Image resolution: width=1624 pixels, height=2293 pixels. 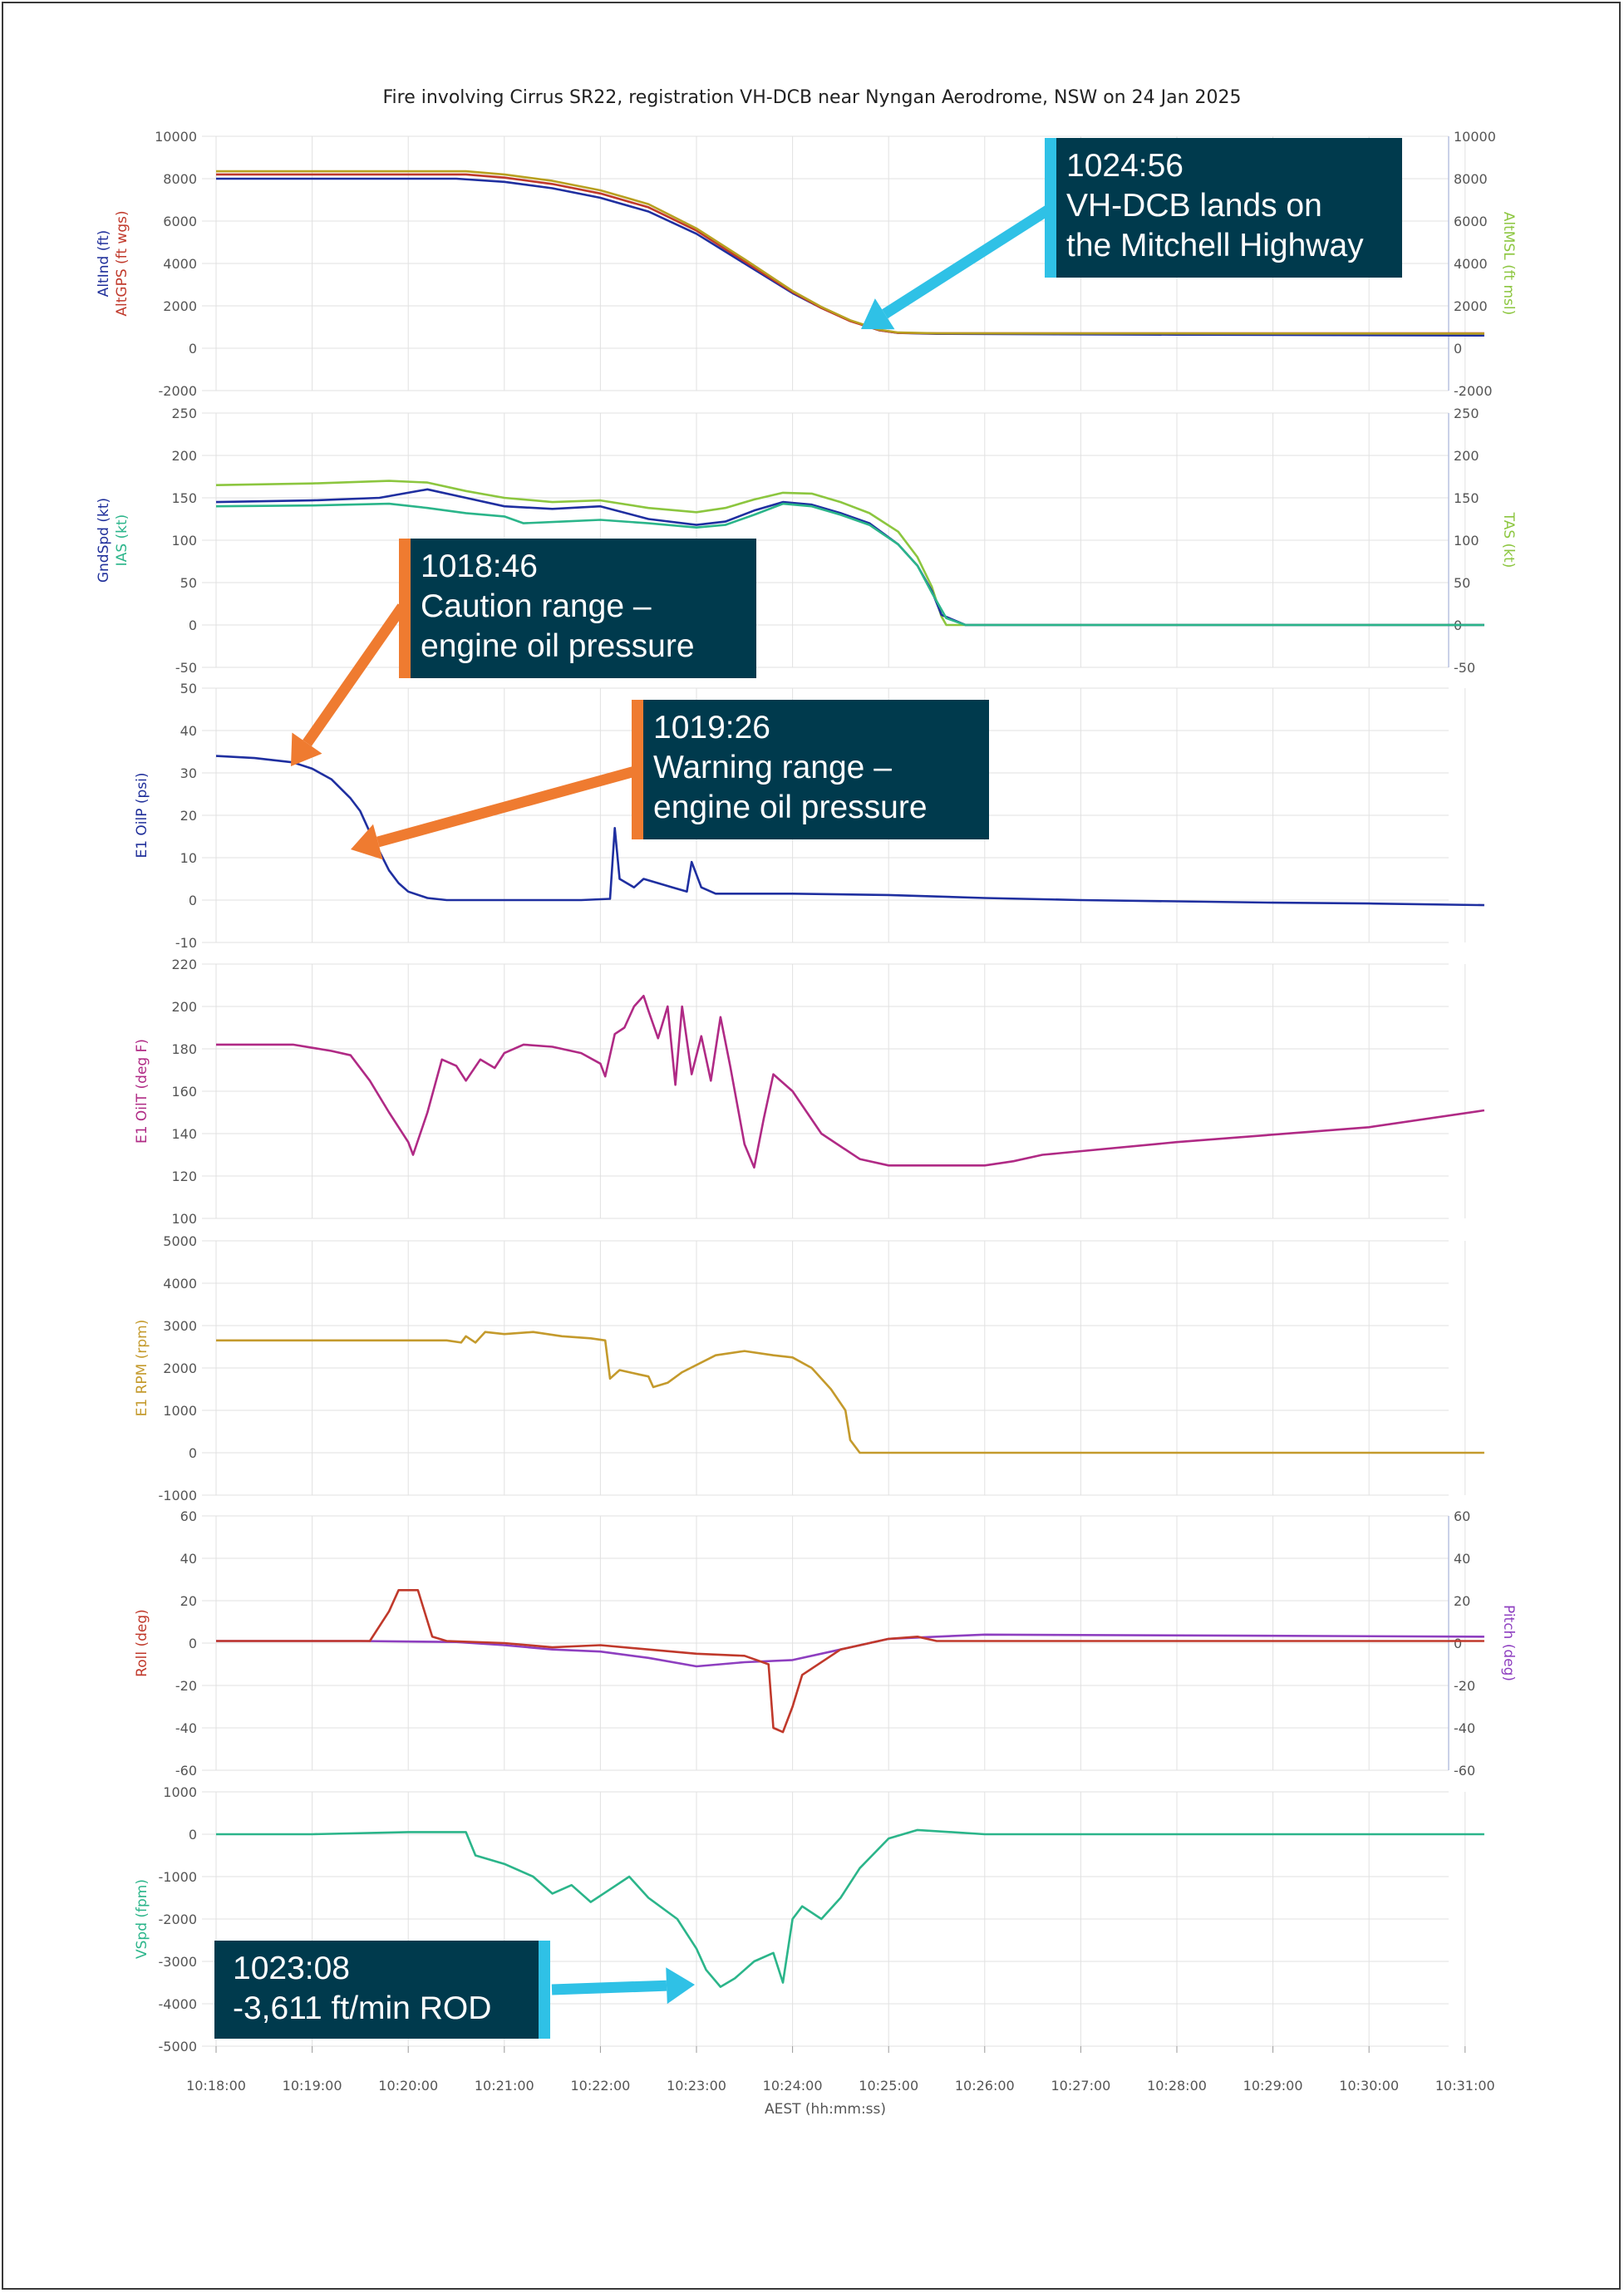 What do you see at coordinates (180, 179) in the screenshot?
I see `y-tick-label: 8000` at bounding box center [180, 179].